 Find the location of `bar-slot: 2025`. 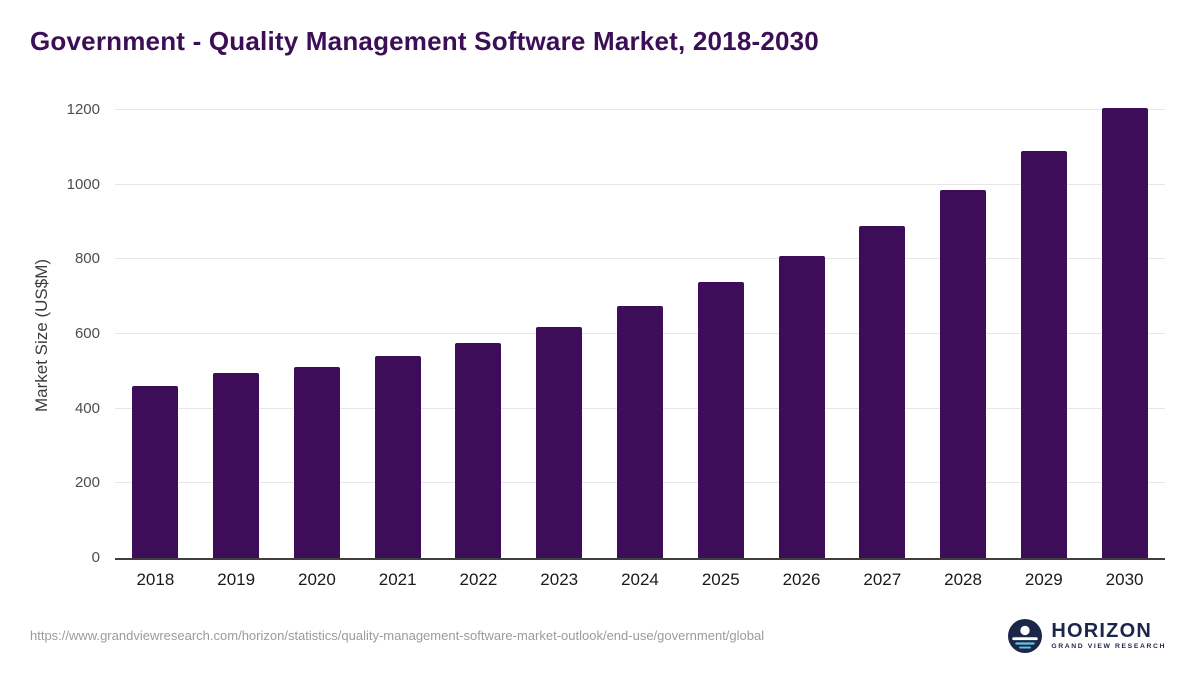

bar-slot: 2025 is located at coordinates (720, 349).